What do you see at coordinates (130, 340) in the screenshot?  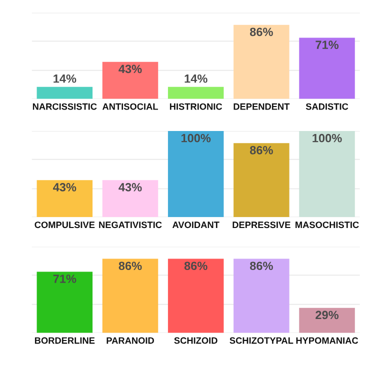 I see `x-tick-label: PARANOID` at bounding box center [130, 340].